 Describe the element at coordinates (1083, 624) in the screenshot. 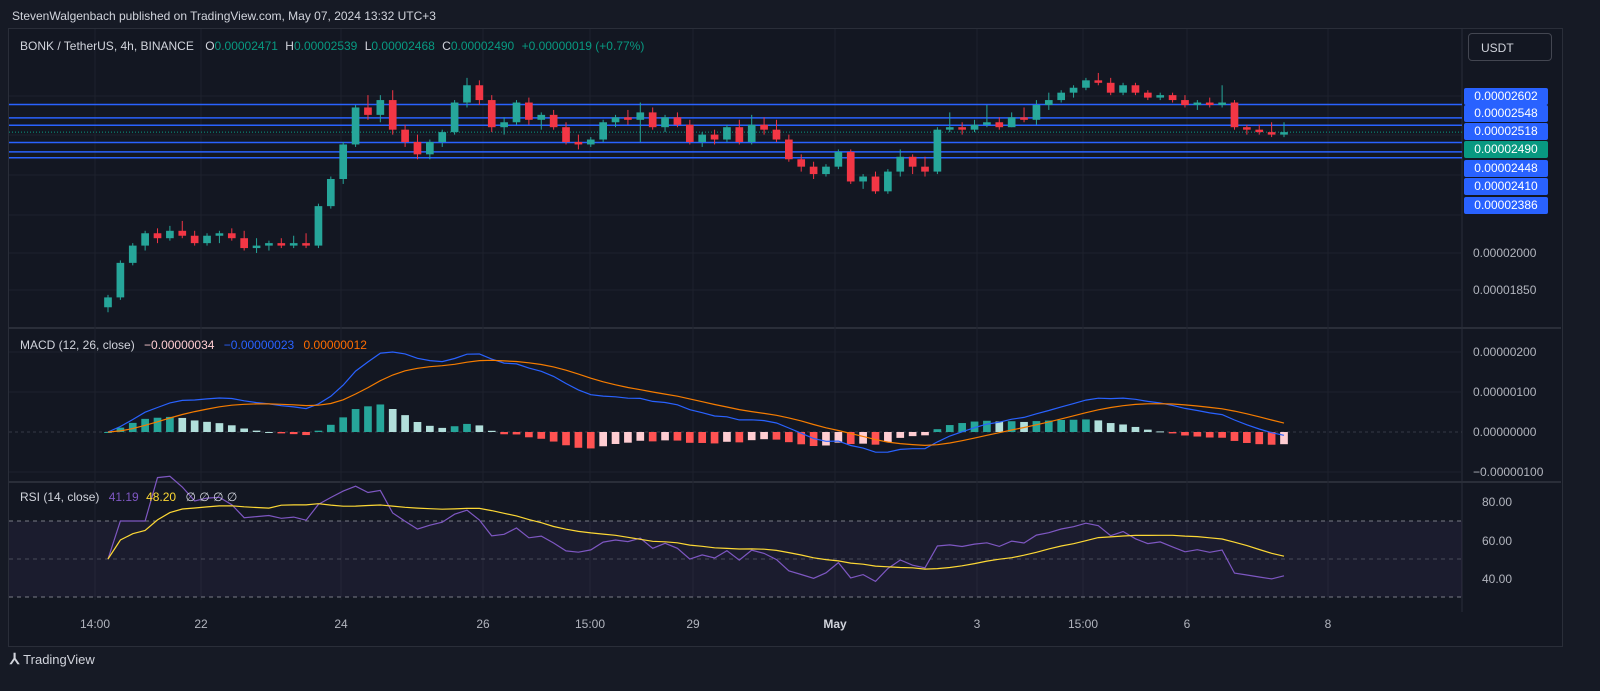

I see `time-axis-label: 15:00` at that location.